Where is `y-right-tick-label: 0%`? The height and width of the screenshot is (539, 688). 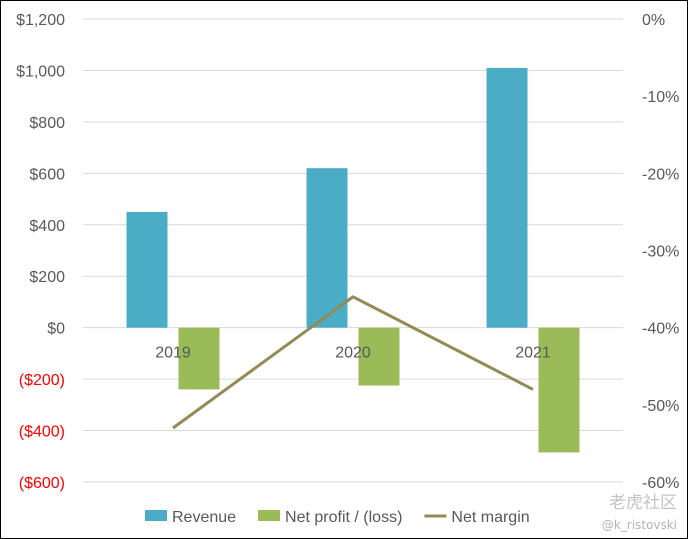
y-right-tick-label: 0% is located at coordinates (653, 20).